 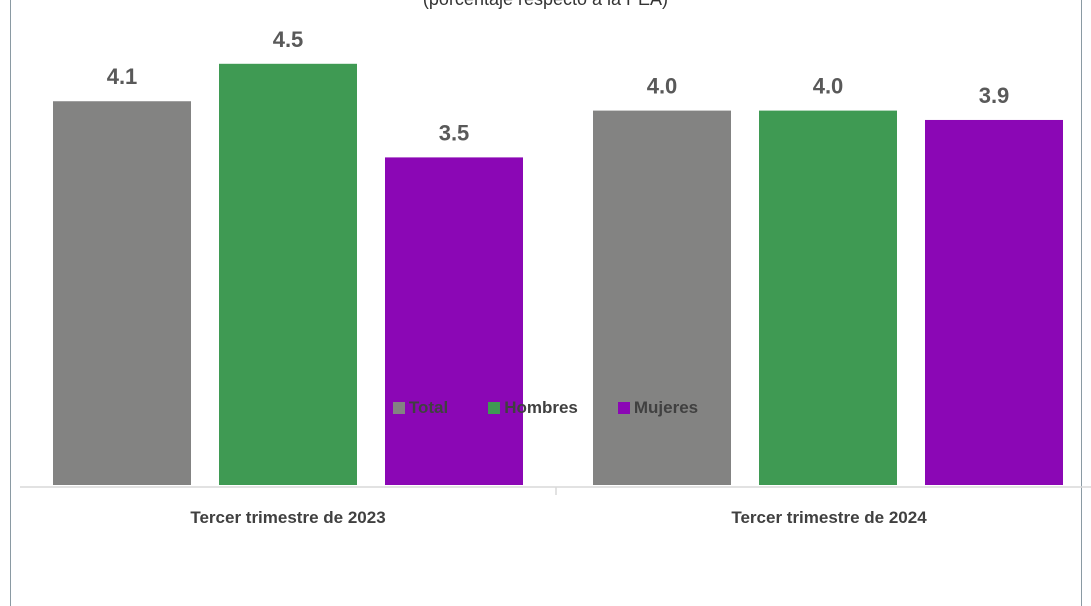 I want to click on legend-item-total: Total, so click(x=420, y=408).